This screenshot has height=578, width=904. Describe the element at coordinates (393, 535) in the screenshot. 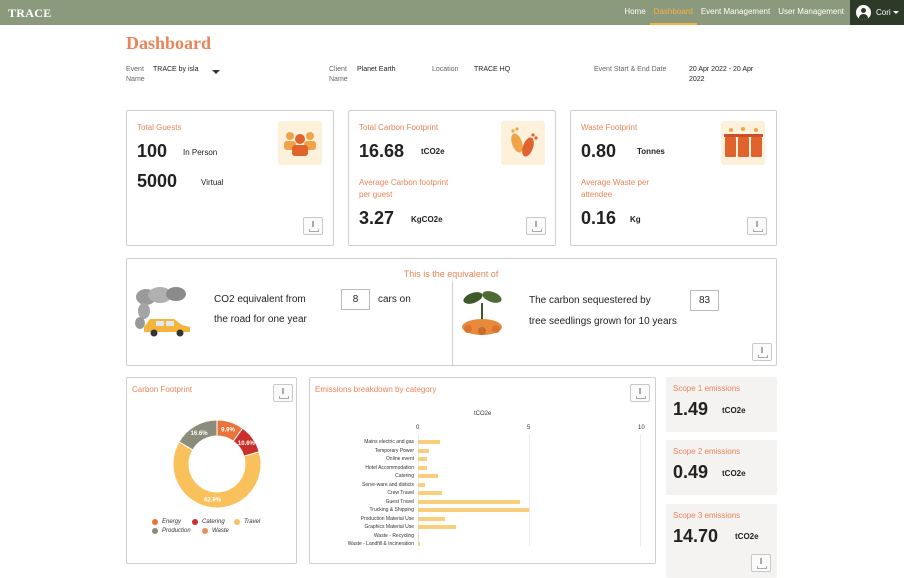

I see `bar-category-label: Waste - Recycling` at that location.